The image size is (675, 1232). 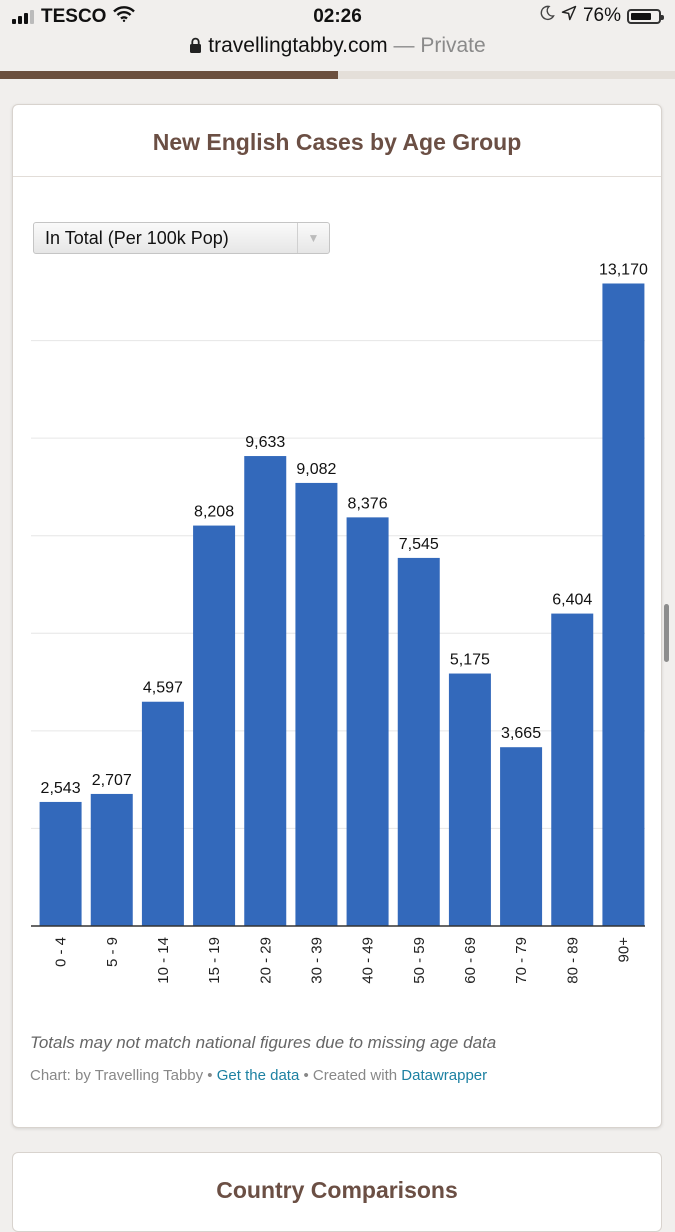 What do you see at coordinates (572, 600) in the screenshot?
I see `bar-value-label: 6,404` at bounding box center [572, 600].